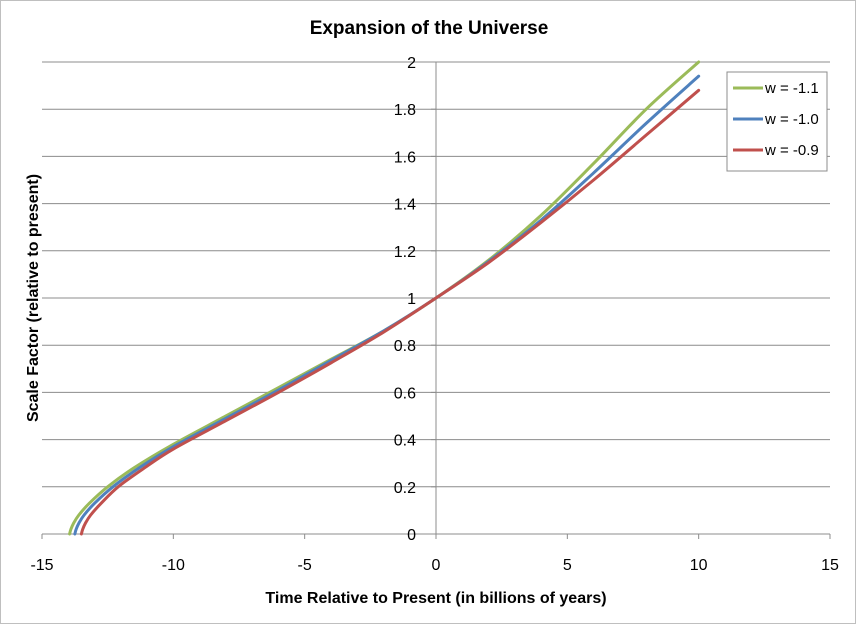 The width and height of the screenshot is (856, 624). I want to click on x-tick-label: 10, so click(699, 565).